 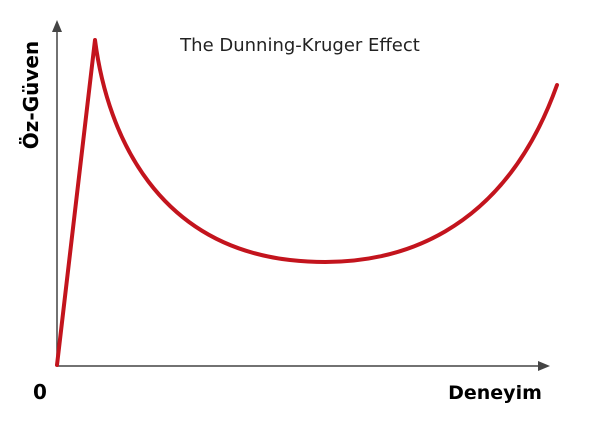 What do you see at coordinates (299, 45) in the screenshot?
I see `title: The Dunning-Kruger Effect` at bounding box center [299, 45].